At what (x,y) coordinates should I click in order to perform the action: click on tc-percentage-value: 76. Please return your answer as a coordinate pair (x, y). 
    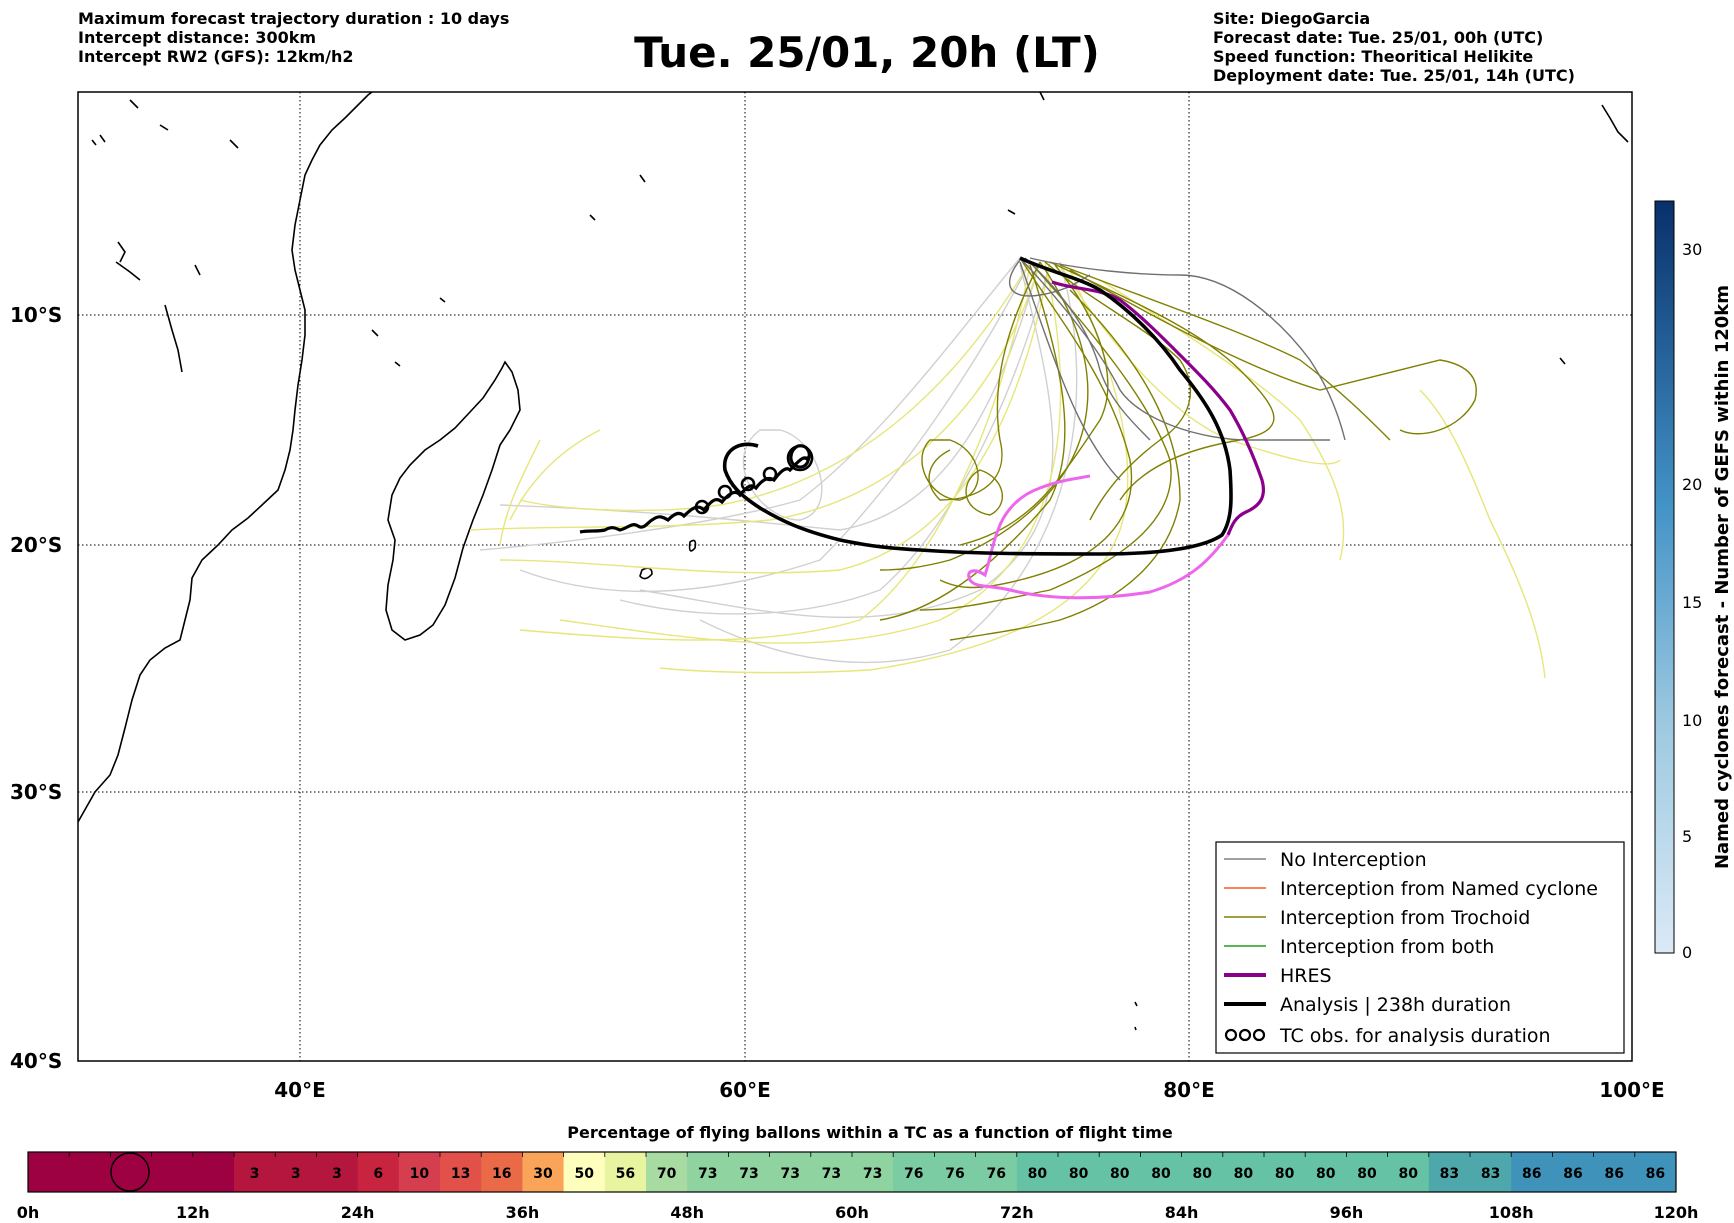
    Looking at the image, I should click on (954, 1174).